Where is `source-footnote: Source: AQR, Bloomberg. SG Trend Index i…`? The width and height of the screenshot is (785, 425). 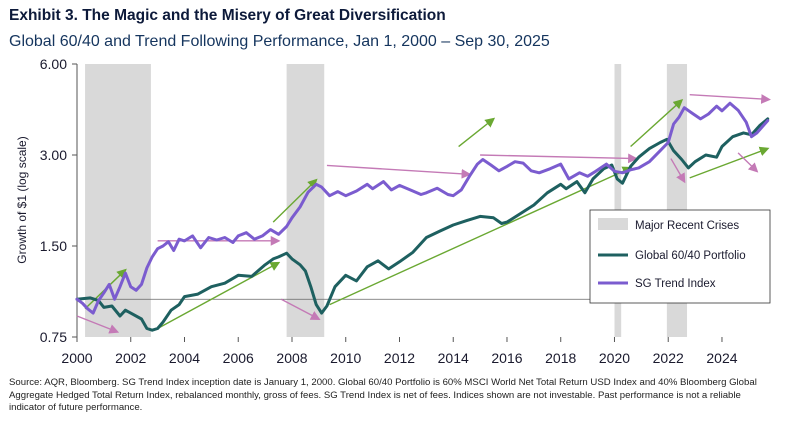
source-footnote: Source: AQR, Bloomberg. SG Trend Index i… is located at coordinates (383, 395).